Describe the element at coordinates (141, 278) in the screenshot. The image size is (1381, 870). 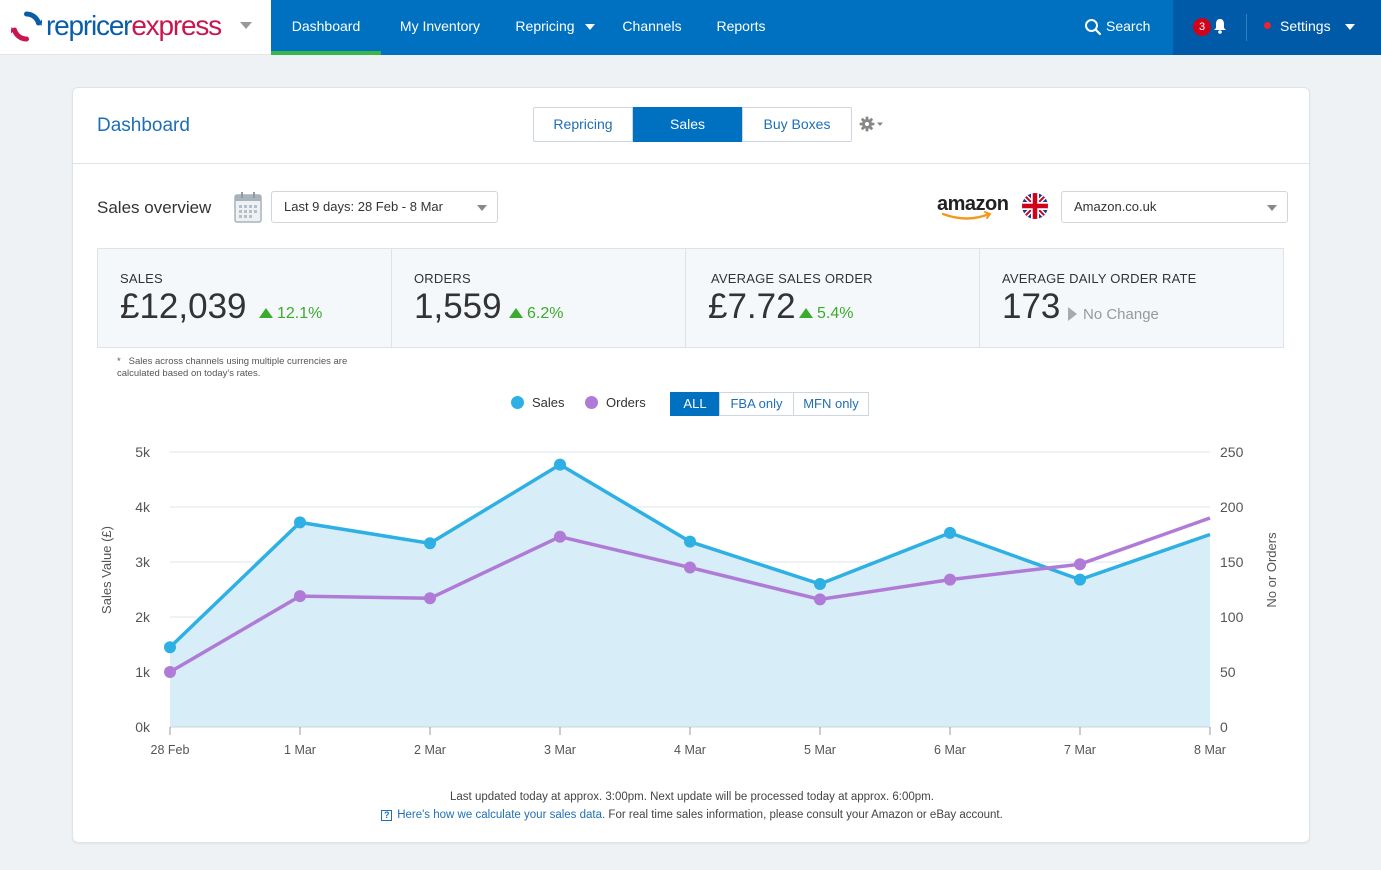
I see `stat-label: SALES` at that location.